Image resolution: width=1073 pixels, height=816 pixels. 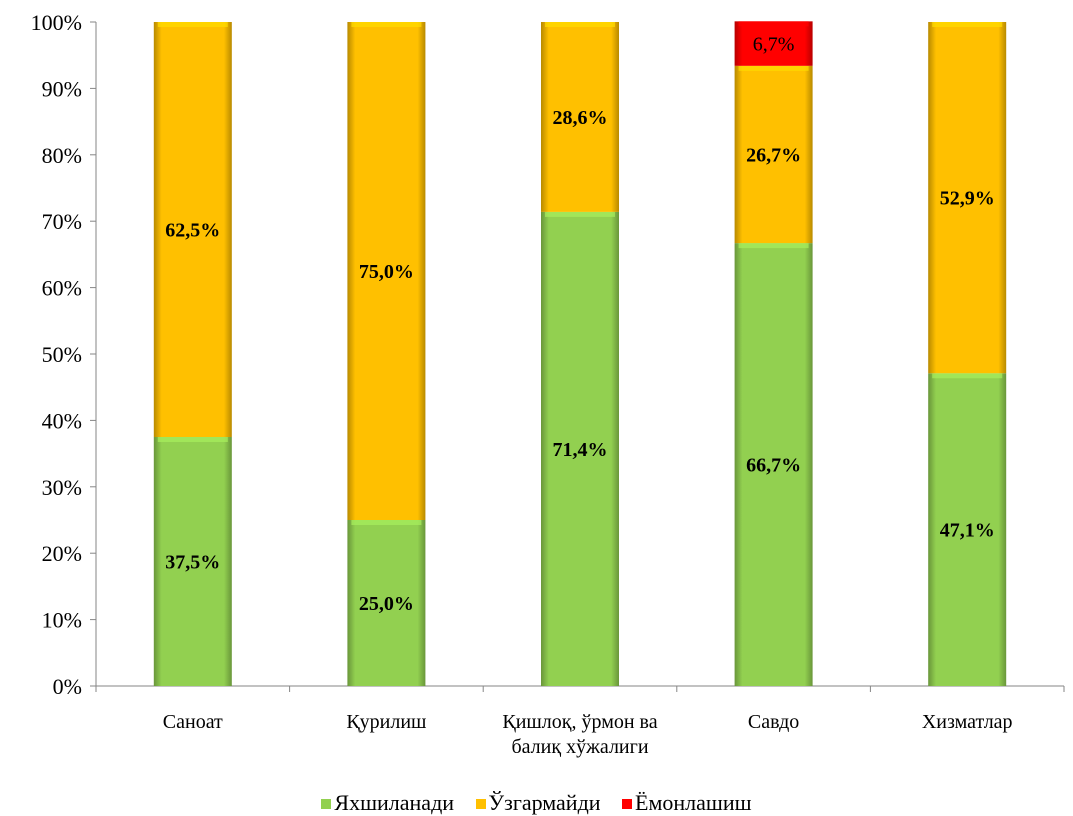 What do you see at coordinates (627, 804) in the screenshot?
I see `legend-swatch-worsen` at bounding box center [627, 804].